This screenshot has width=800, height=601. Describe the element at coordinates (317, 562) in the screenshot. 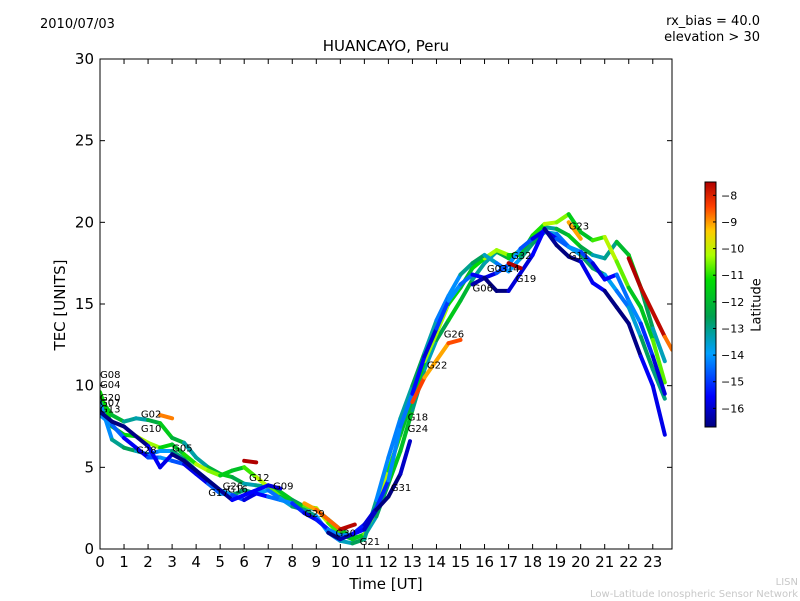

I see `x-tick-label: 9` at that location.